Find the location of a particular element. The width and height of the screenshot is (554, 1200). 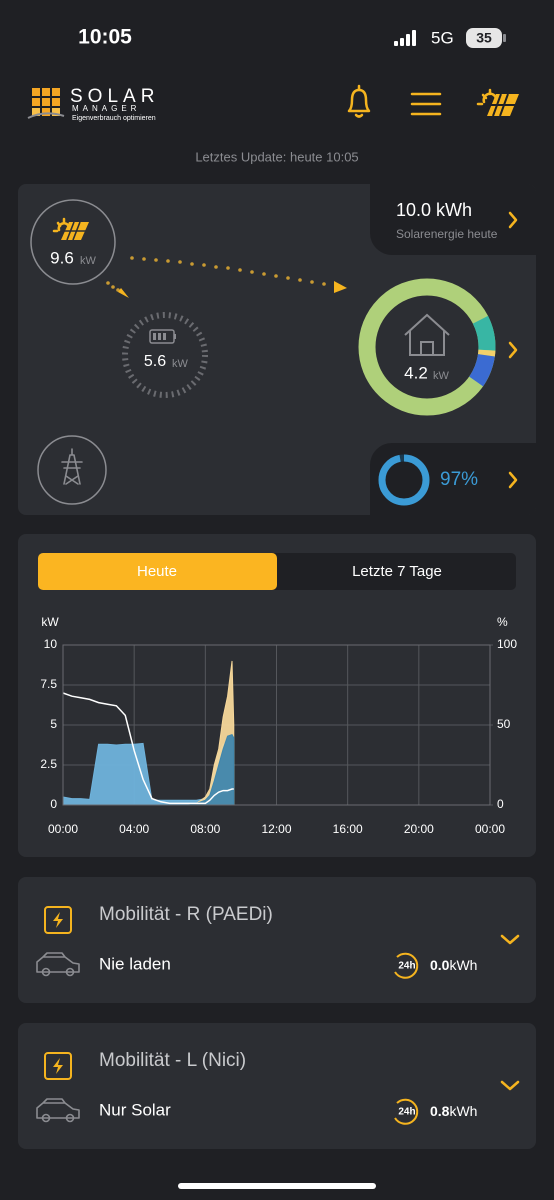

y2-axis-label: % is located at coordinates (502, 622).